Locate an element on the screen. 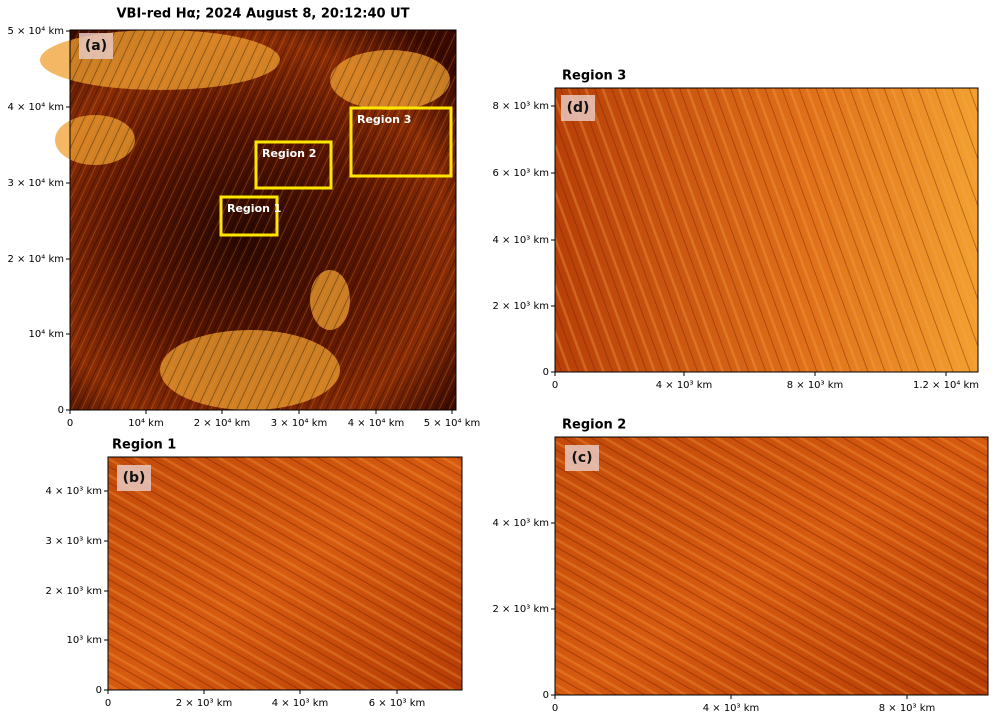 The image size is (1004, 720). panel-label: (d) is located at coordinates (578, 108).